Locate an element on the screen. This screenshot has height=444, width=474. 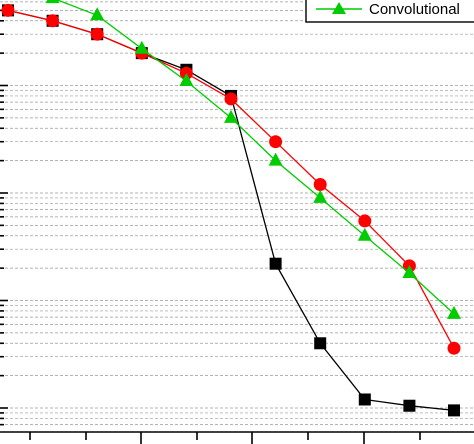
legend: Convolutional is located at coordinates (389, 11).